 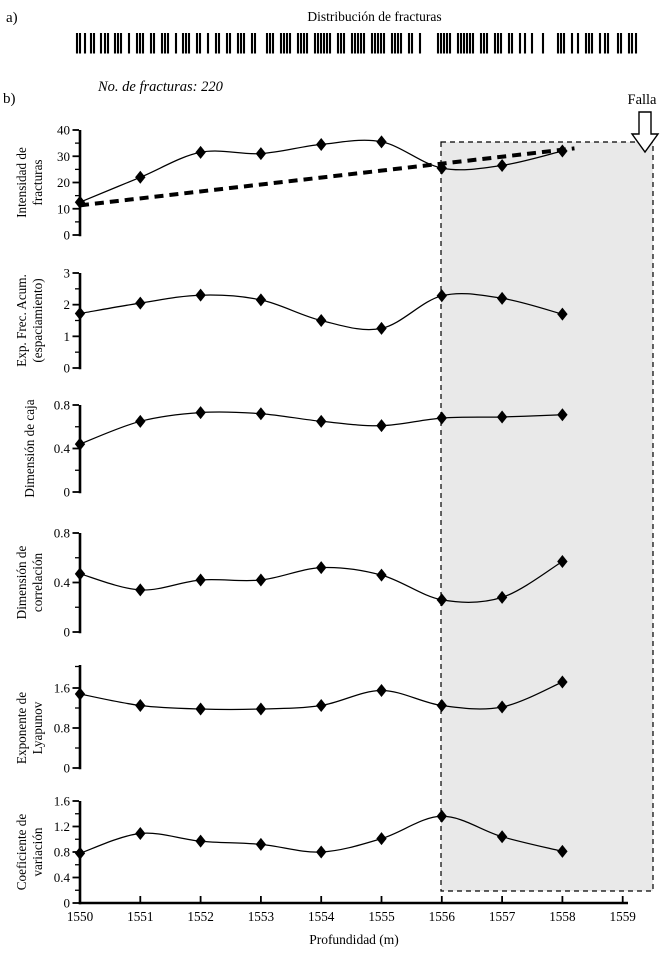 I want to click on subplot-2: 0 1 2 3 Exp. Frec. Acum. (espaciamiento), so click(x=291, y=321).